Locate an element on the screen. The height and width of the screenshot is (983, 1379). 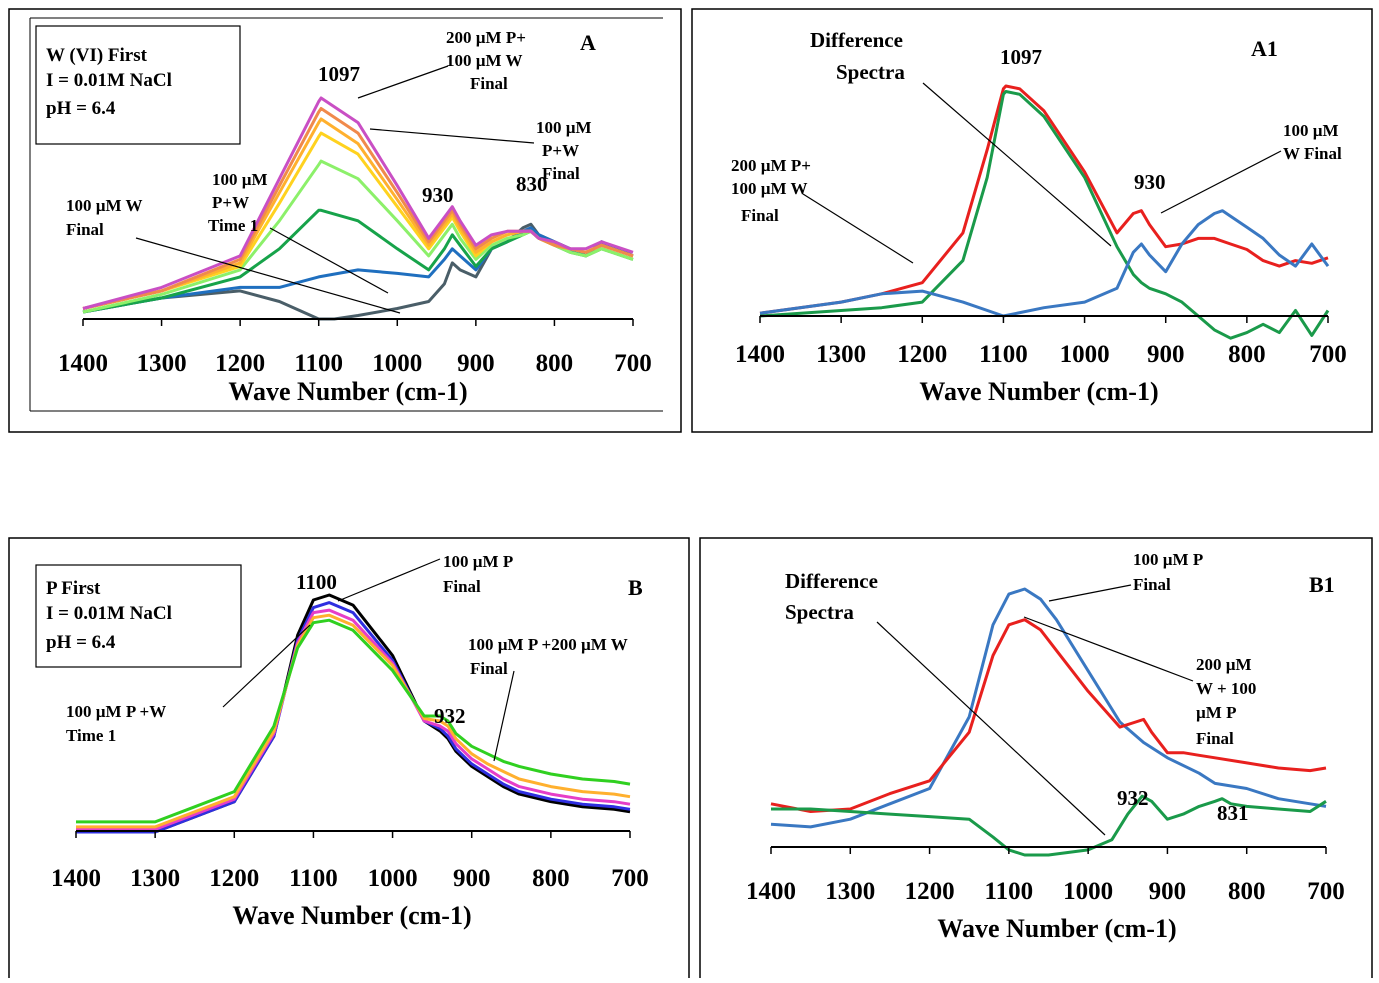
annotation-a1-2-line-1: 100 µM is located at coordinates (1311, 130).